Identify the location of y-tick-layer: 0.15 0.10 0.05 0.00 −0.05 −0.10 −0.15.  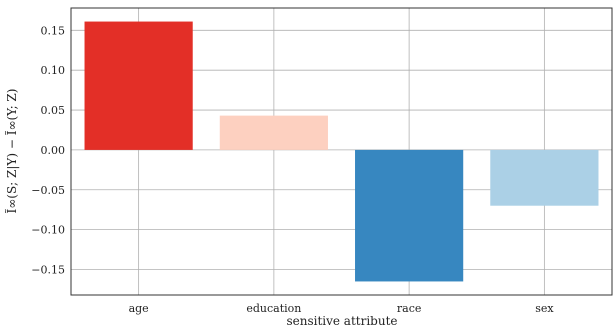
(48, 150).